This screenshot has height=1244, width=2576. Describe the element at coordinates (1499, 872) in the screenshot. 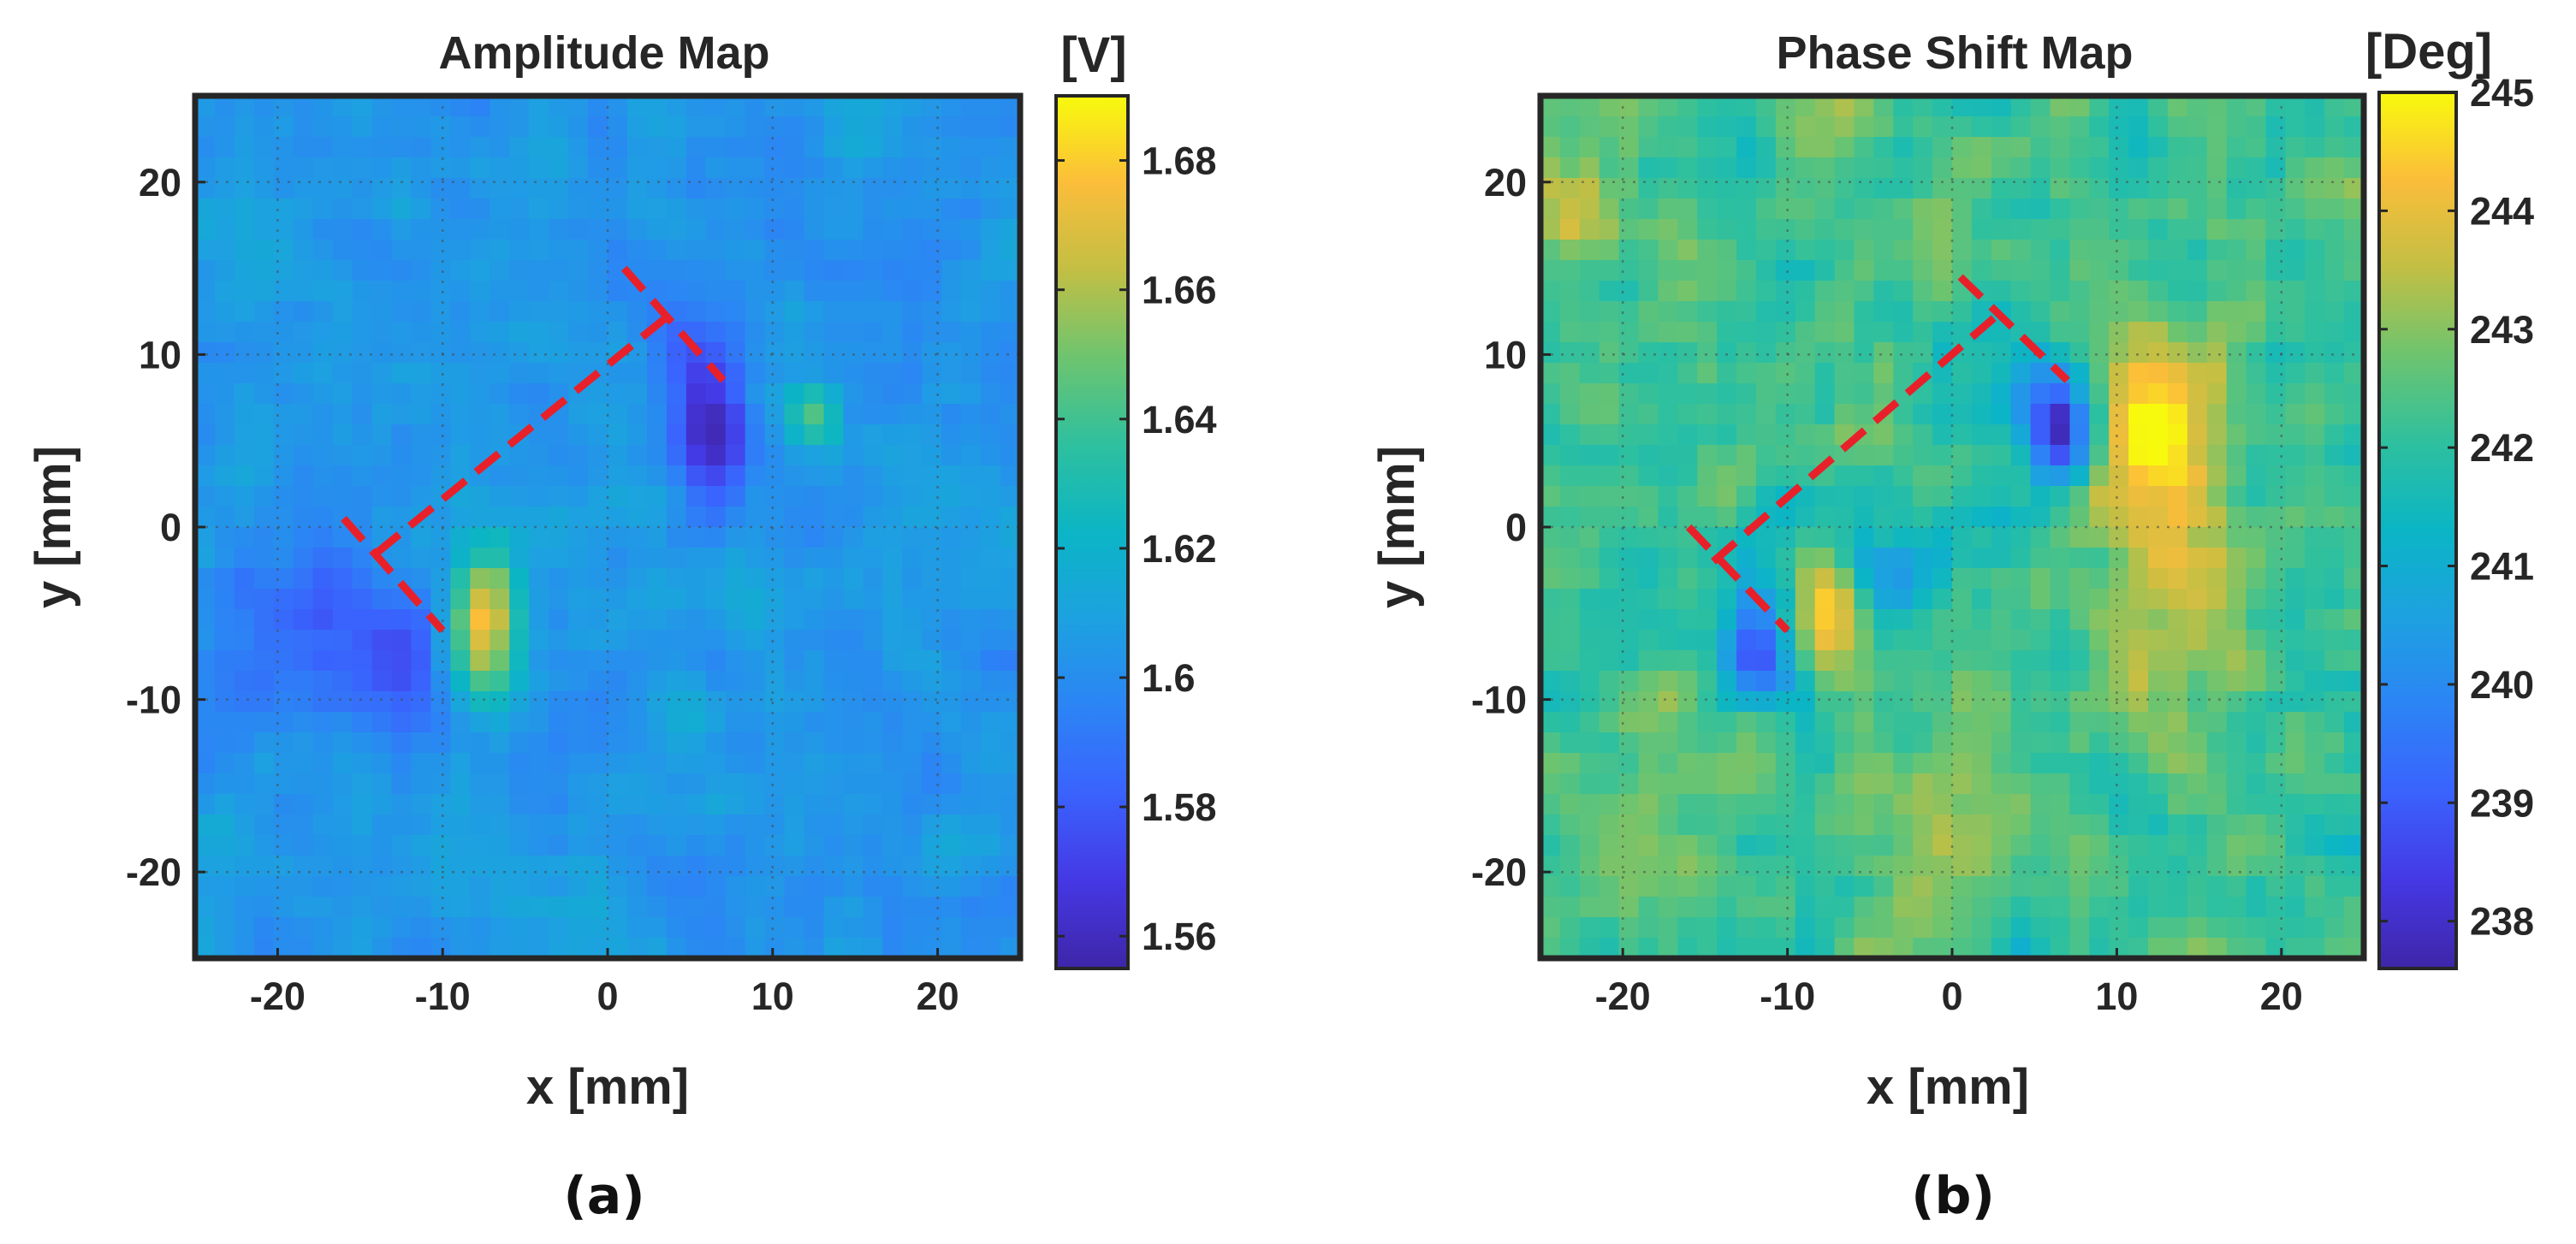

I see `y-tick-label: -20` at that location.